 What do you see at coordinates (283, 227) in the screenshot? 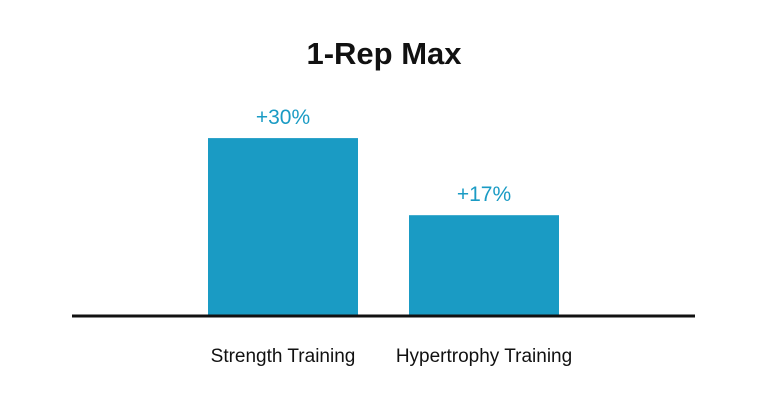
I see `bar-strength-training` at bounding box center [283, 227].